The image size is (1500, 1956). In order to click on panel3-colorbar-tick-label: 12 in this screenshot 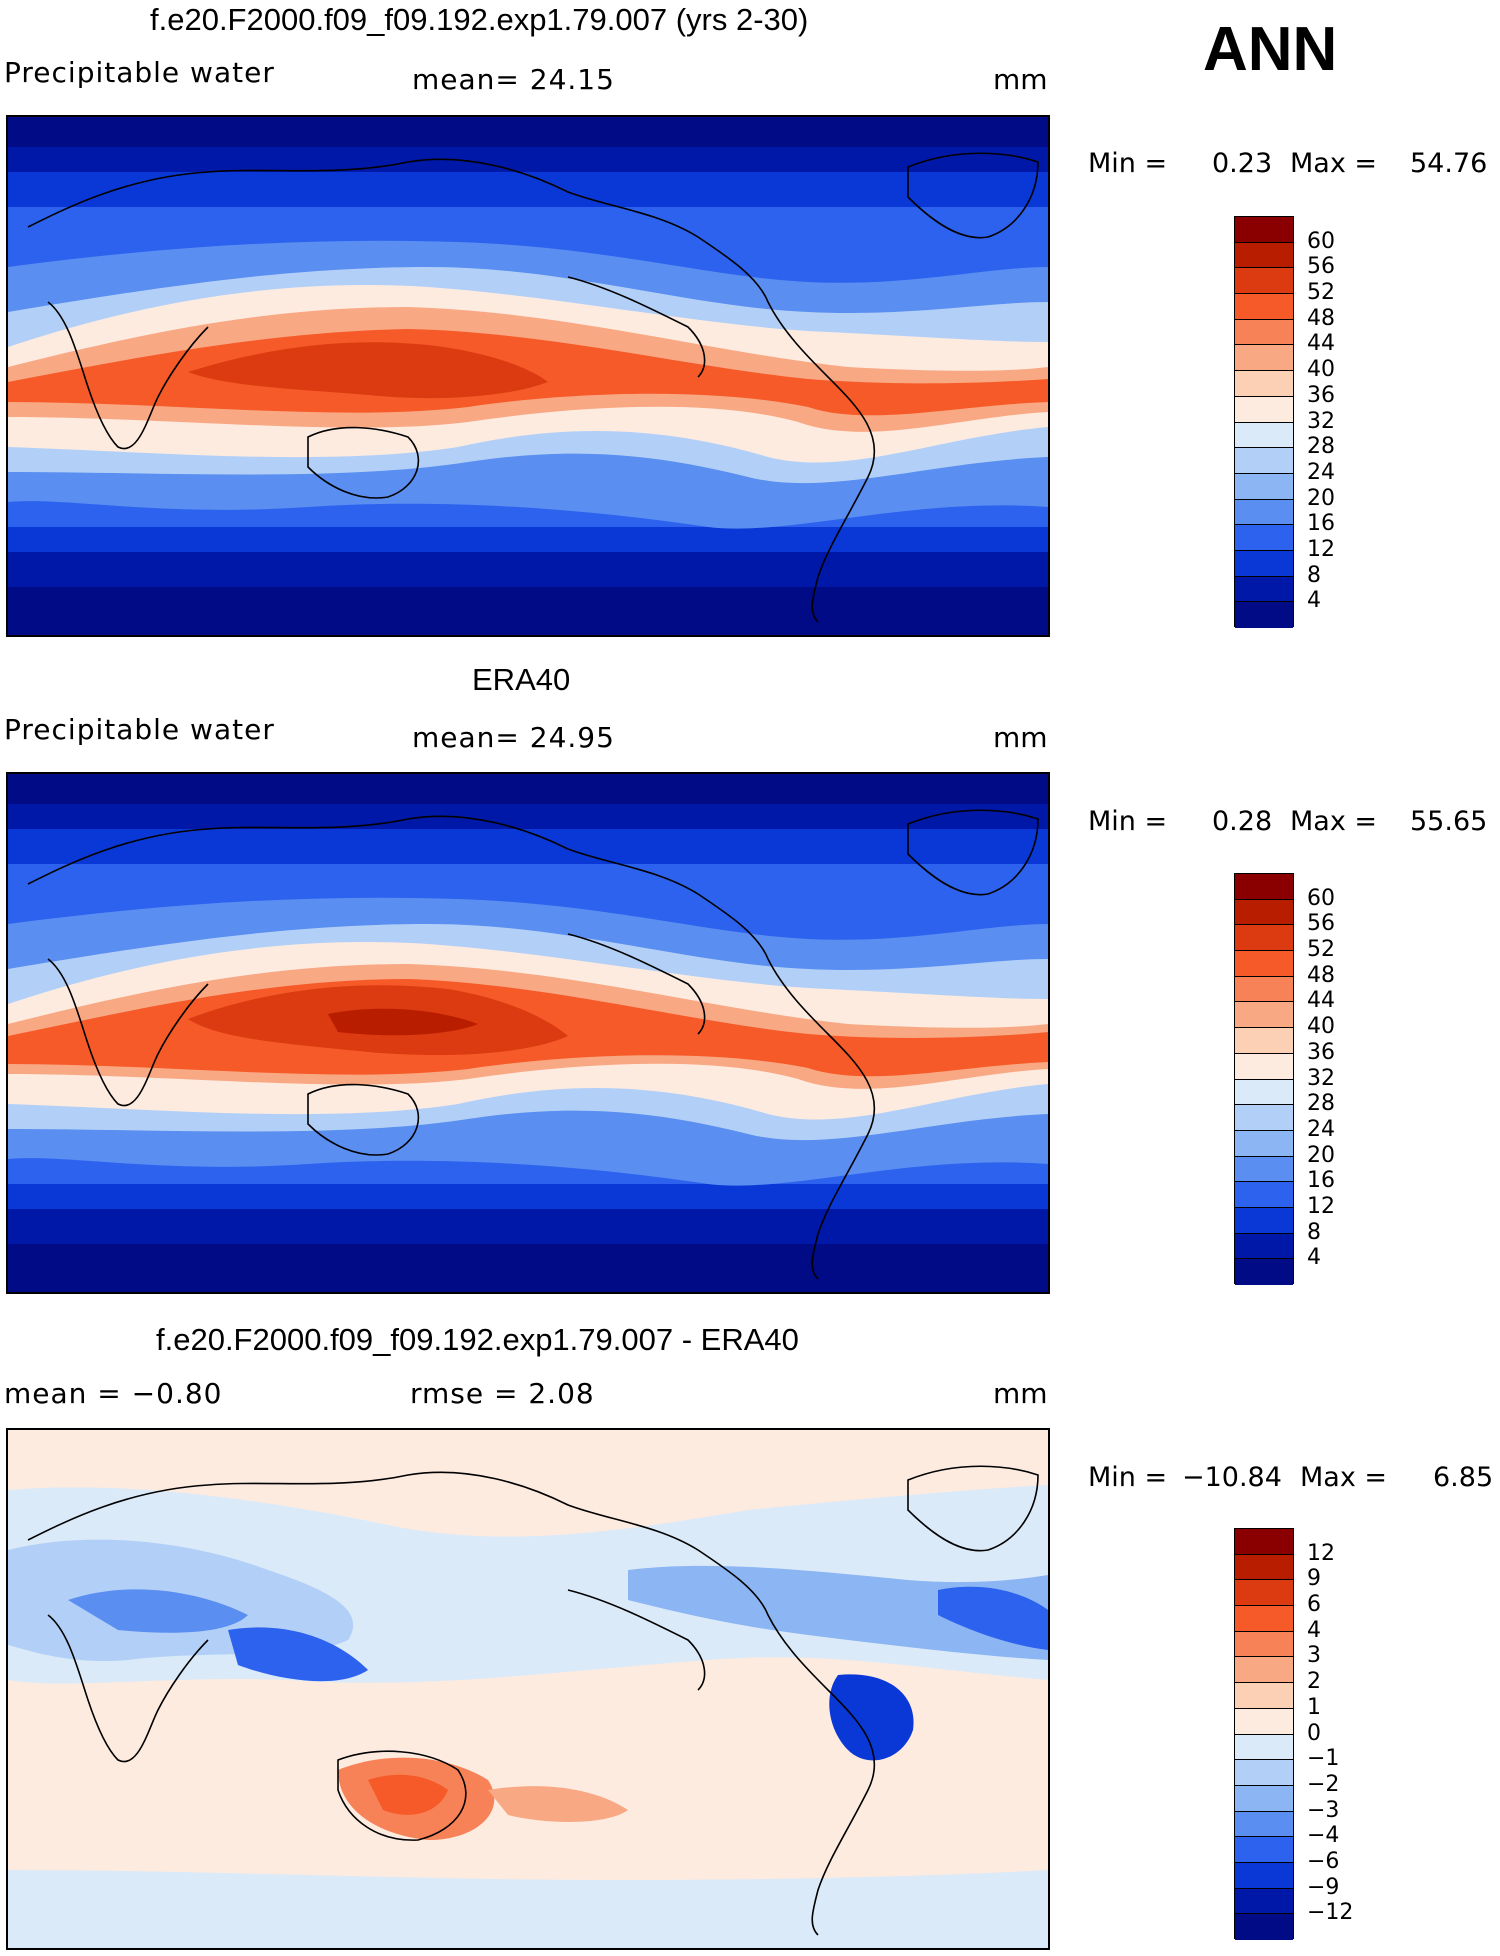, I will do `click(1321, 1553)`.